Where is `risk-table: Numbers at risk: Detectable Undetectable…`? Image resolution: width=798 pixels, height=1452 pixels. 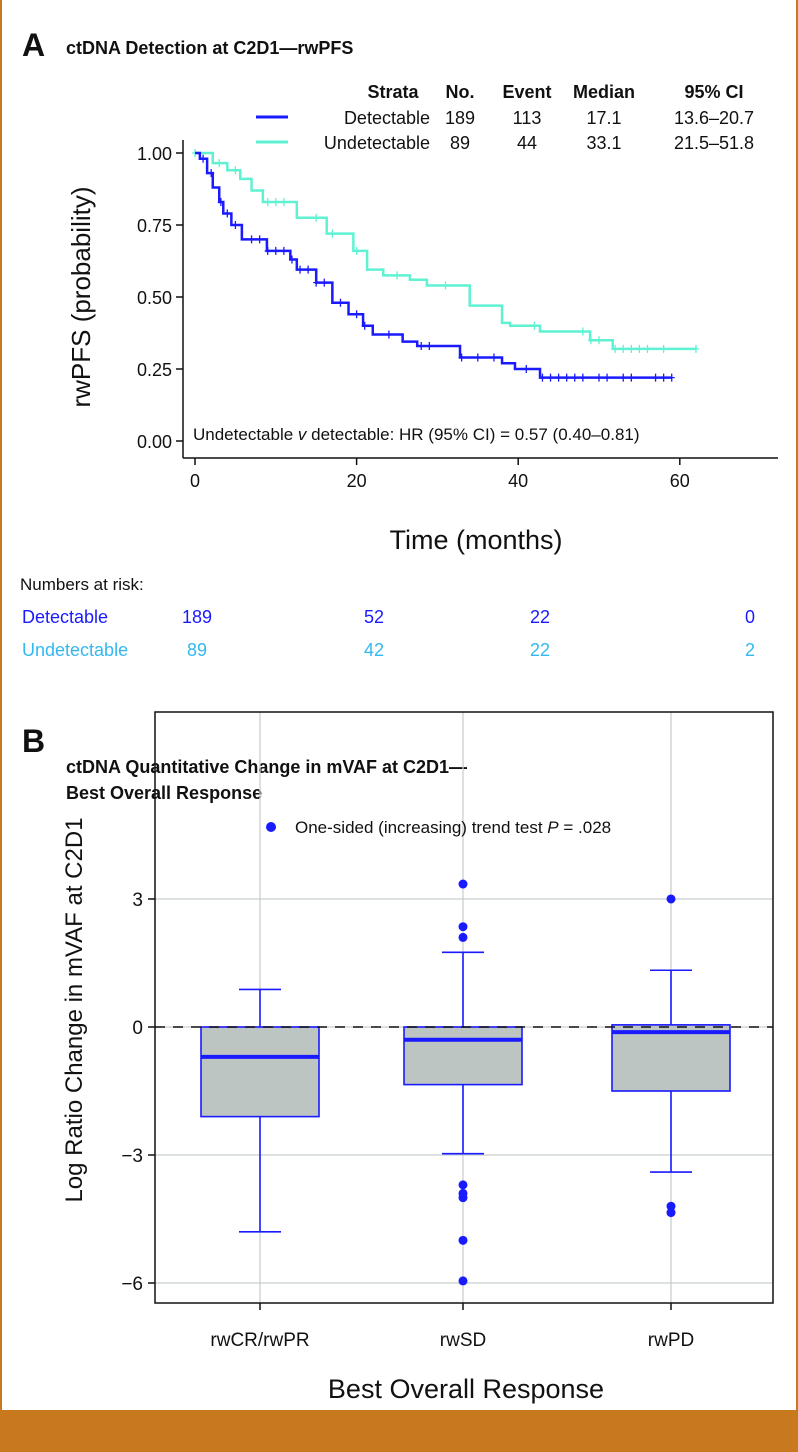 risk-table: Numbers at risk: Detectable Undetectable… is located at coordinates (387, 617).